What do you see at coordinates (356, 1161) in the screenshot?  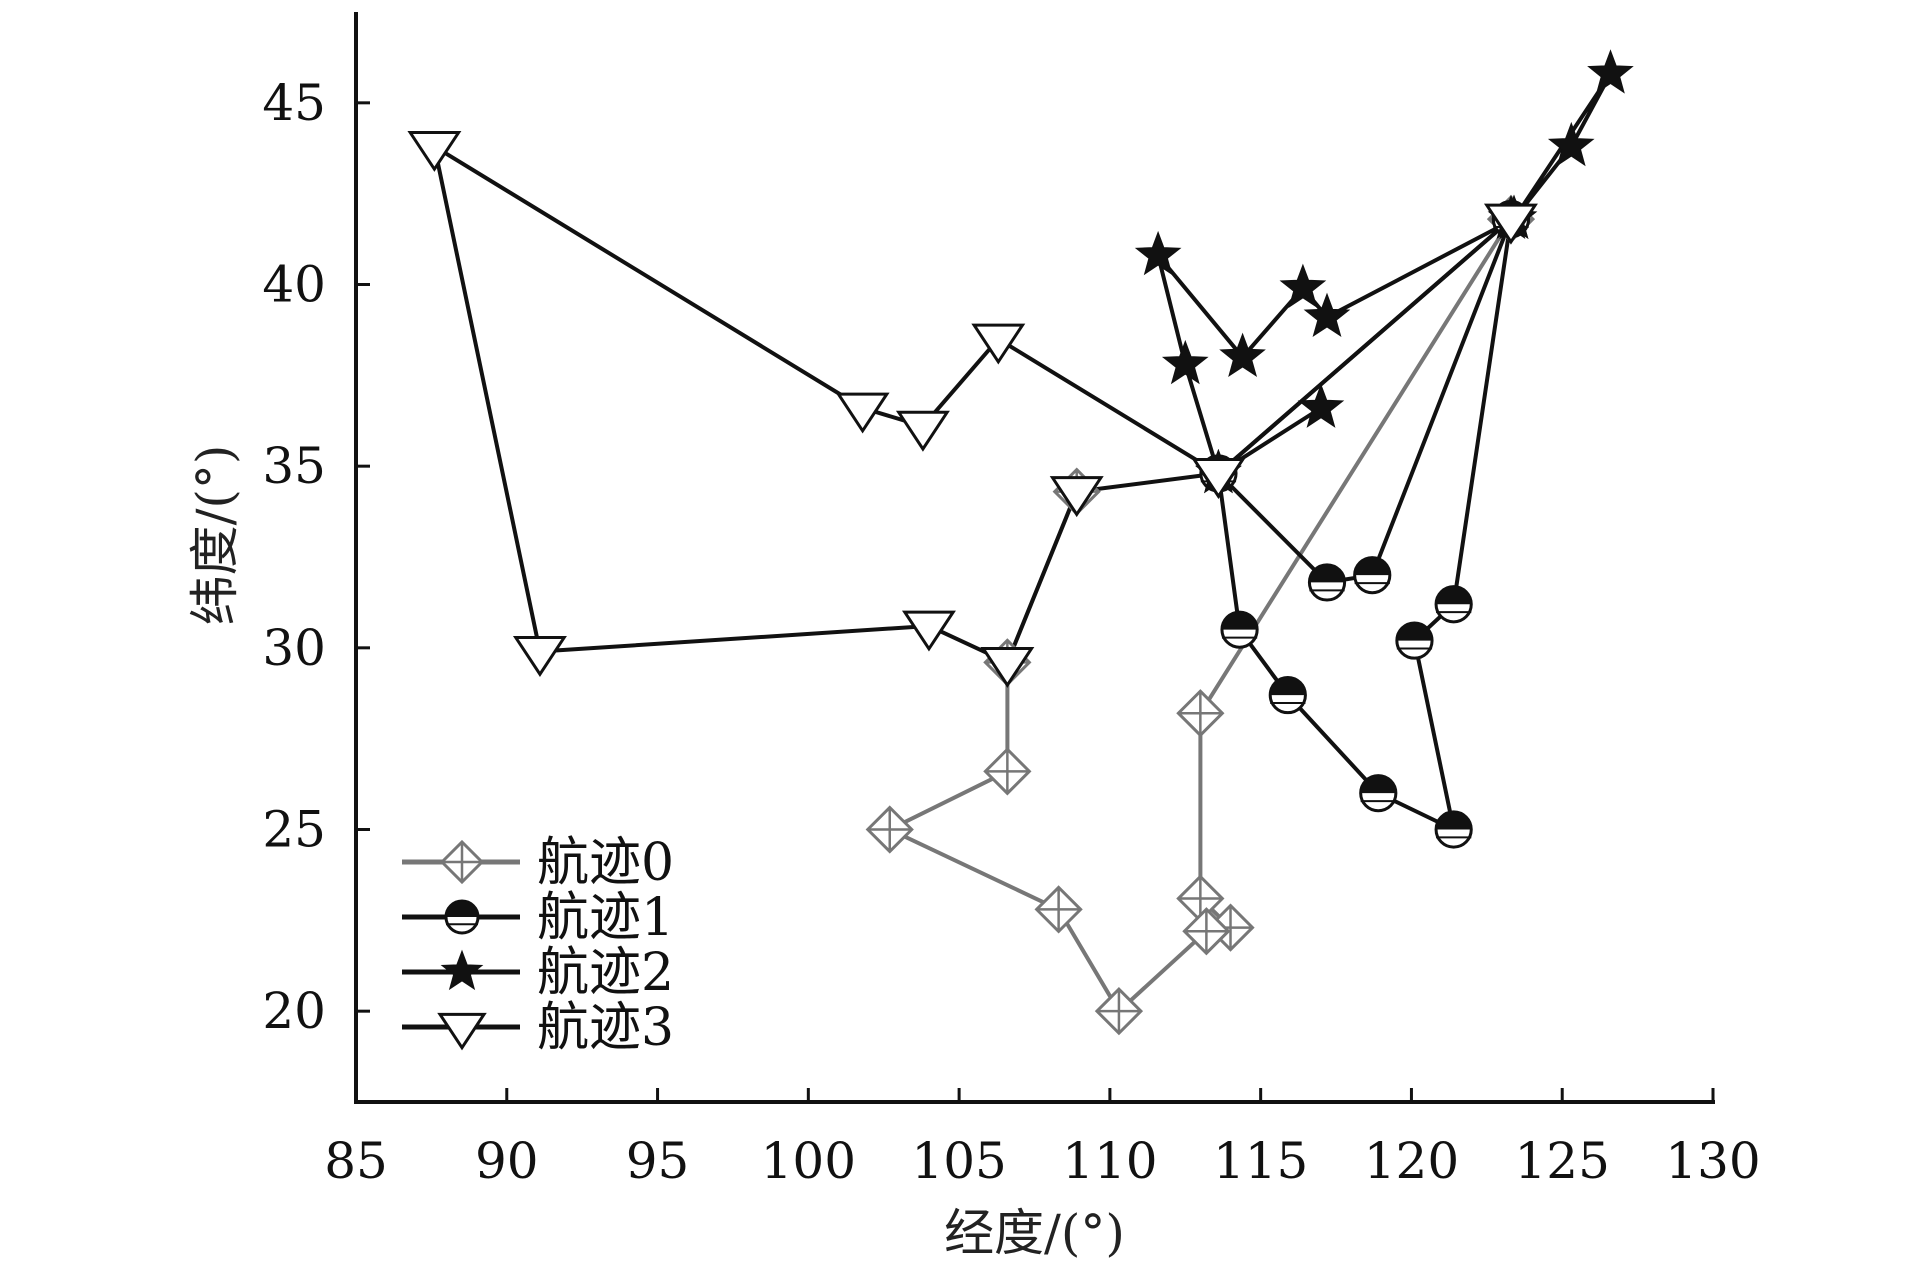 I see `x-tick-label: 85` at bounding box center [356, 1161].